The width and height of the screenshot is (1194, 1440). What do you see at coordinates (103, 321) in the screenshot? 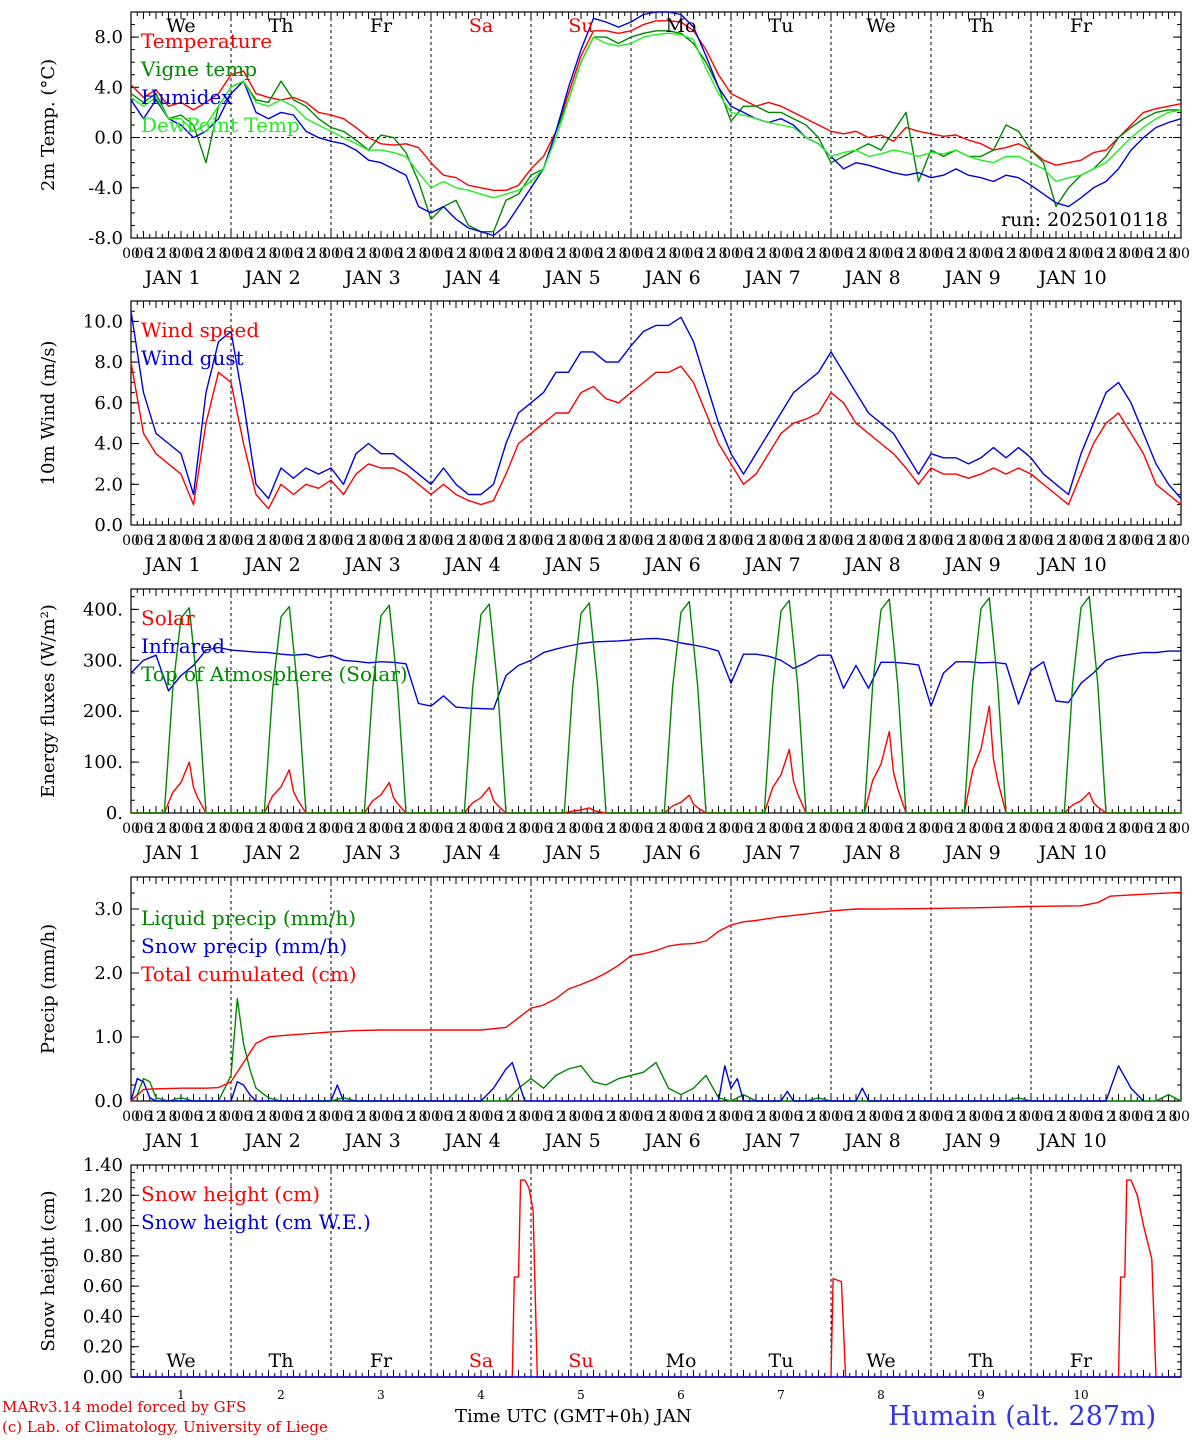
I see `y-tick-label: 10.0` at bounding box center [103, 321].